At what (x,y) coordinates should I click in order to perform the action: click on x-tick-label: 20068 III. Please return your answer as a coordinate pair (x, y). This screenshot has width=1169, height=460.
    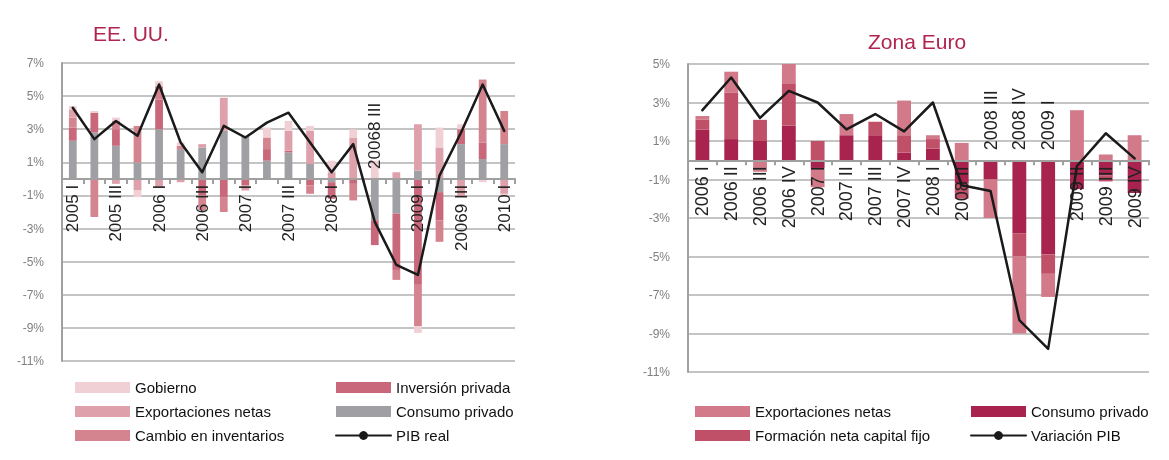
    Looking at the image, I should click on (375, 135).